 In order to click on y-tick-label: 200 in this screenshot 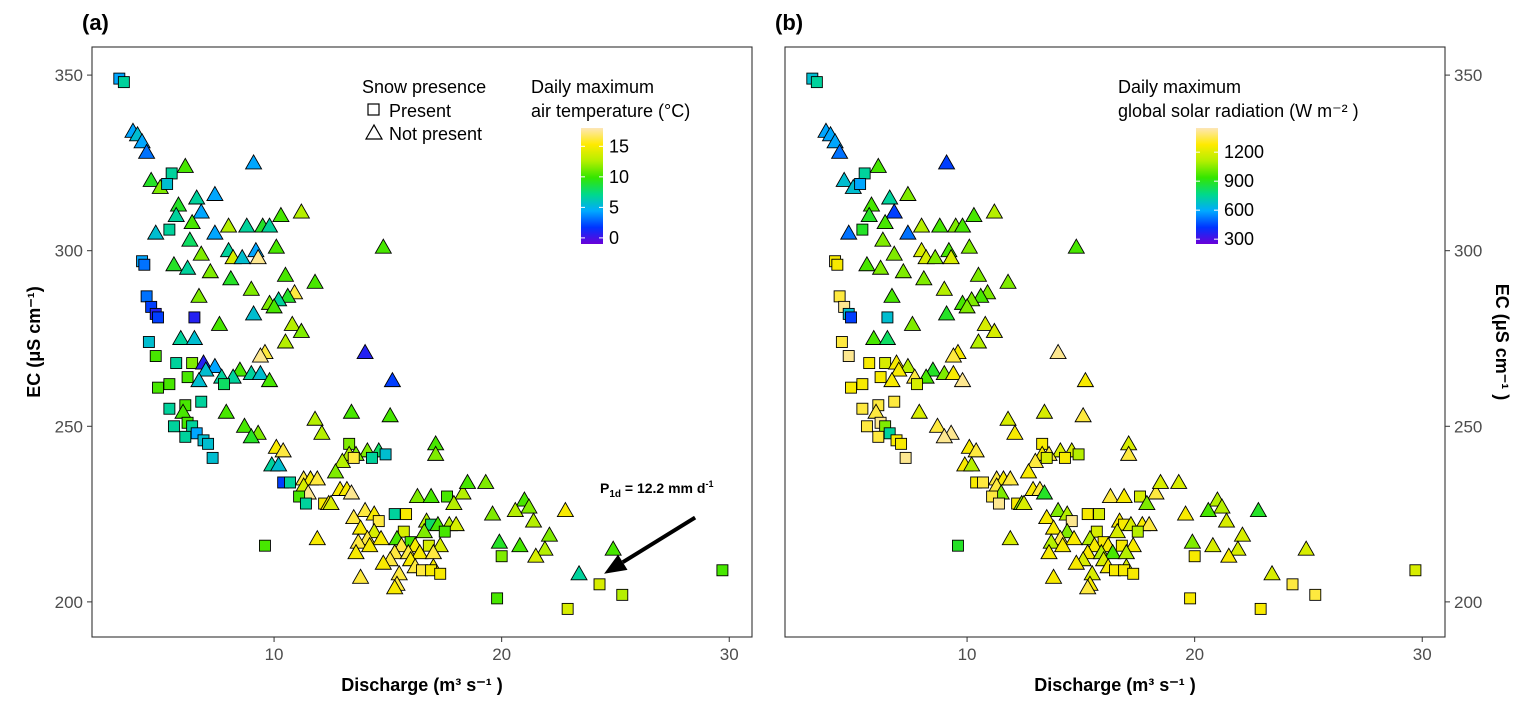, I will do `click(69, 602)`.